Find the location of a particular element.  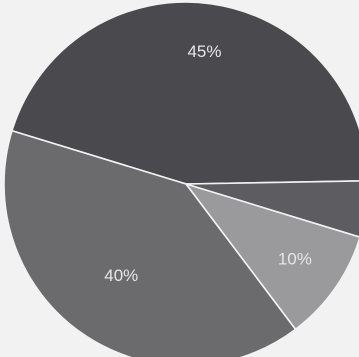

pie-label-4: 40% is located at coordinates (121, 275).